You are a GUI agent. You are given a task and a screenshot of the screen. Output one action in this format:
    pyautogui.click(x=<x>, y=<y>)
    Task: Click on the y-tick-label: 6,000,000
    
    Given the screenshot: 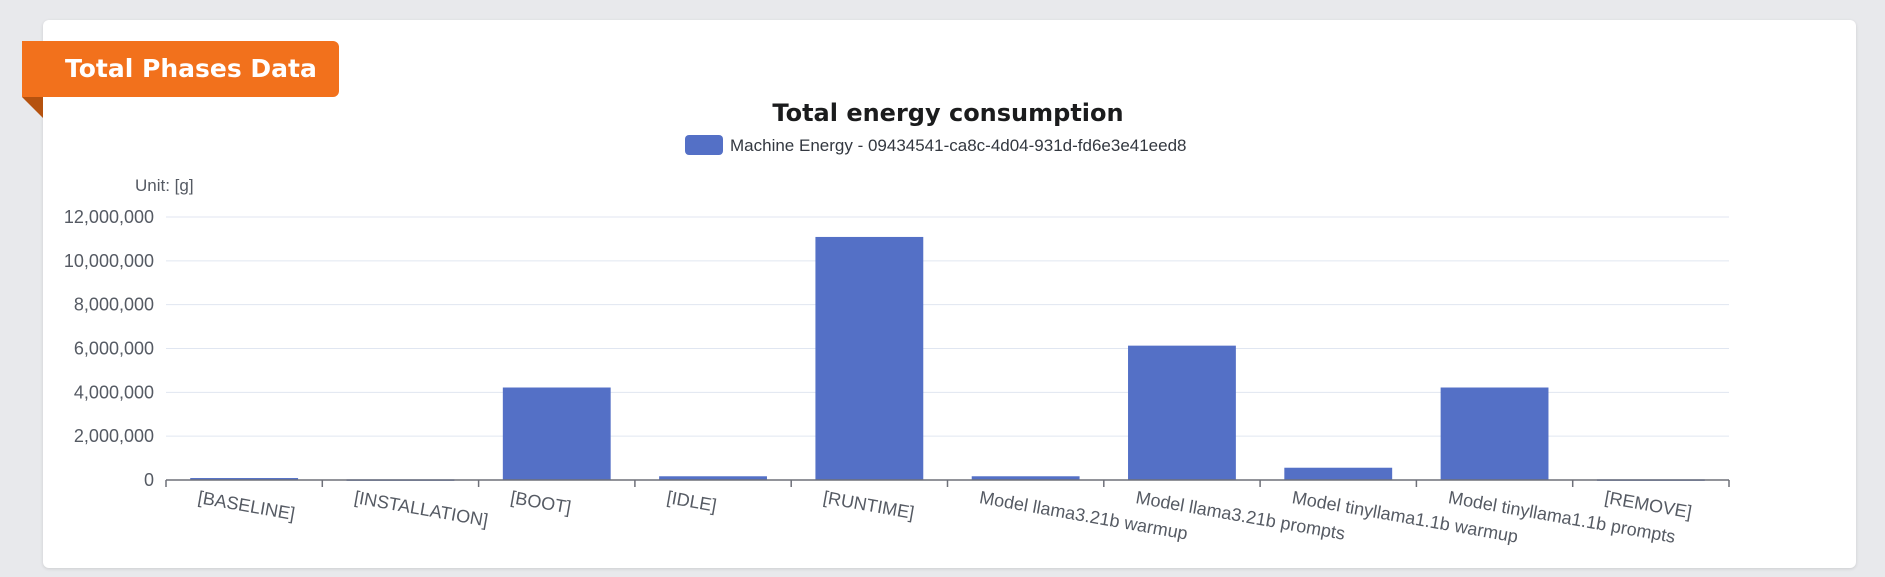 What is the action you would take?
    pyautogui.click(x=114, y=349)
    